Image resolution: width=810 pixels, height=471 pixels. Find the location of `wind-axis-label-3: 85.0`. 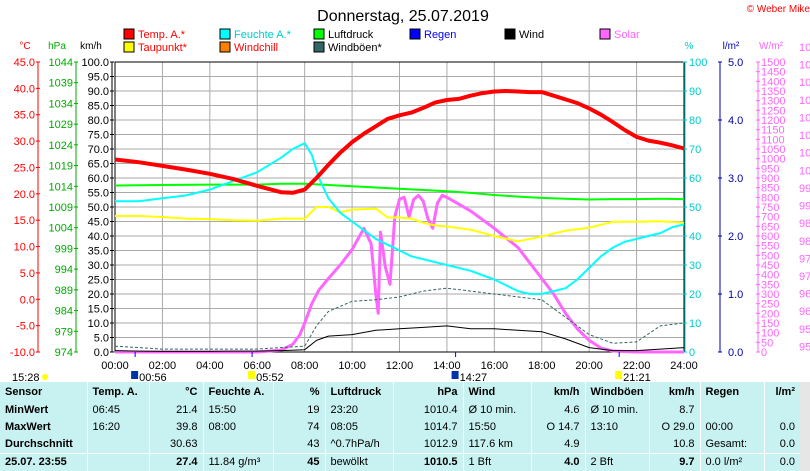

wind-axis-label-3: 85.0 is located at coordinates (98, 107).